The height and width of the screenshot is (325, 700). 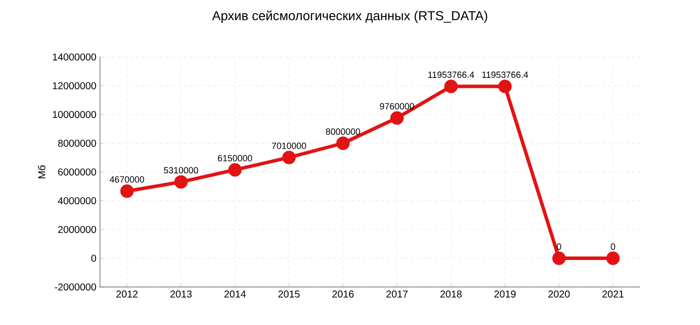 What do you see at coordinates (75, 287) in the screenshot?
I see `y-tick-label: -2000000` at bounding box center [75, 287].